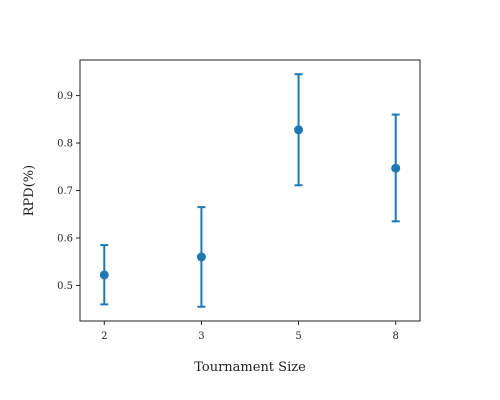 The height and width of the screenshot is (400, 500). I want to click on x-tick-label: 3, so click(201, 336).